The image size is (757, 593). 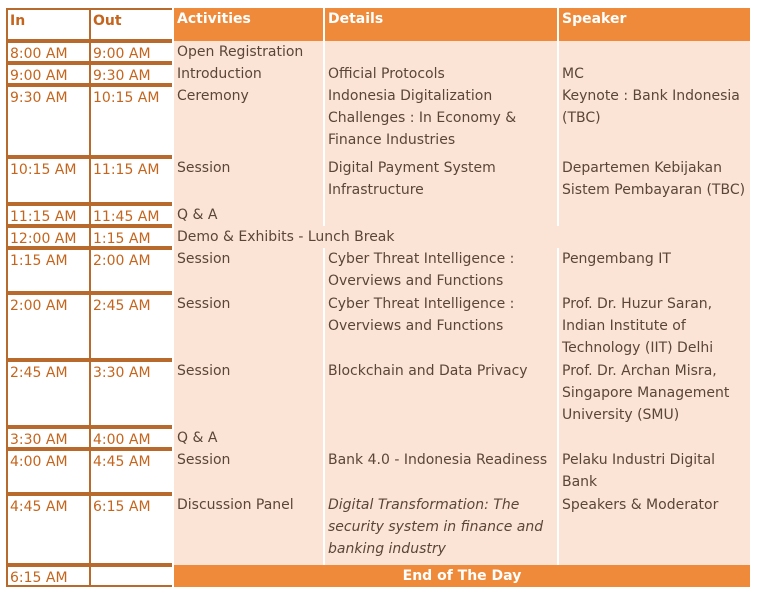 What do you see at coordinates (48, 24) in the screenshot?
I see `header-in: In` at bounding box center [48, 24].